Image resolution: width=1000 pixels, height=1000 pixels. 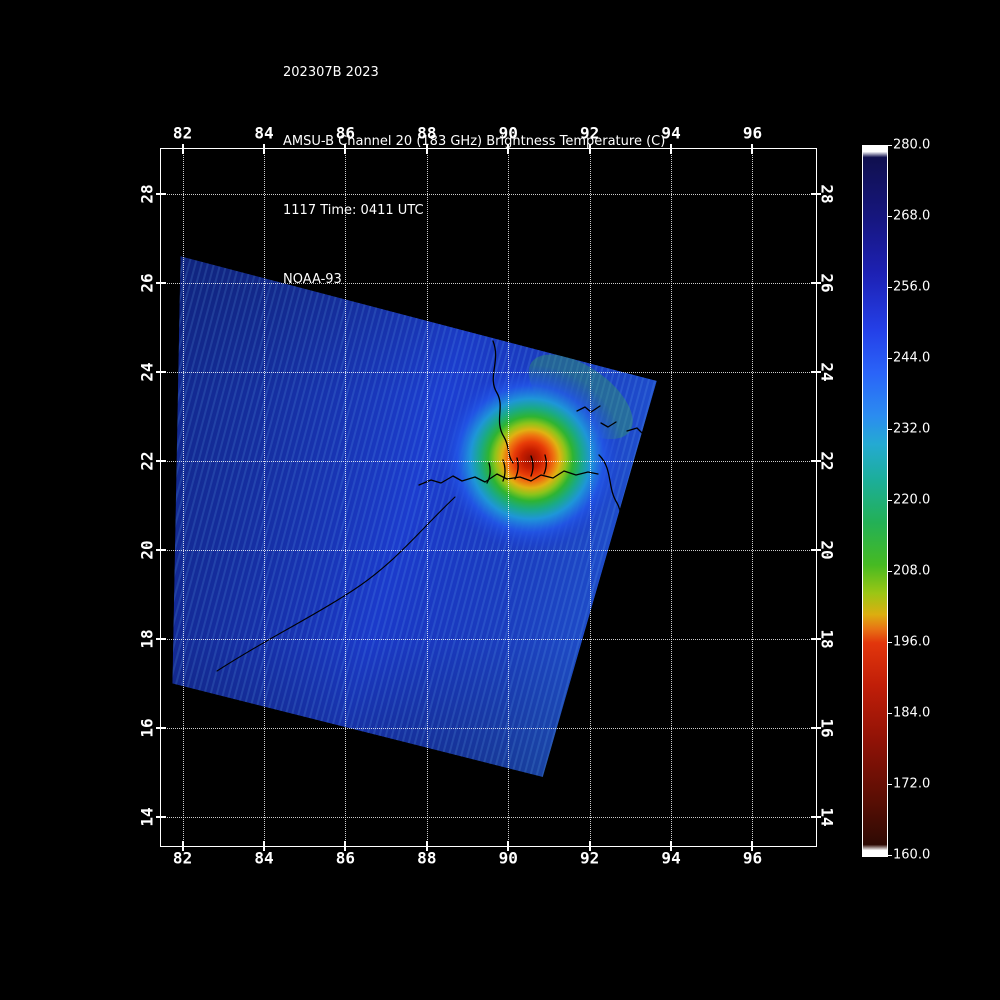 I want to click on y-tick-label-right: 18, so click(x=827, y=639).